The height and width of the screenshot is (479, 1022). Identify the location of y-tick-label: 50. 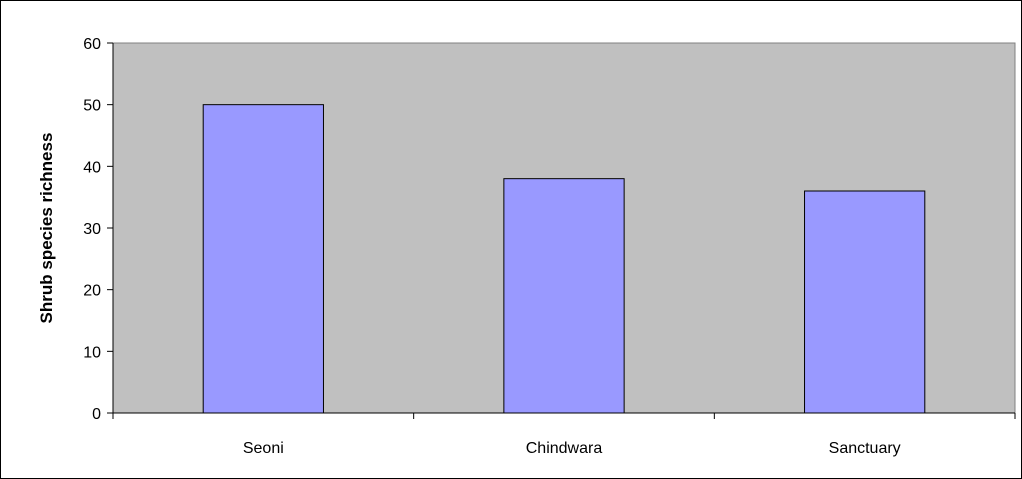
(92, 106).